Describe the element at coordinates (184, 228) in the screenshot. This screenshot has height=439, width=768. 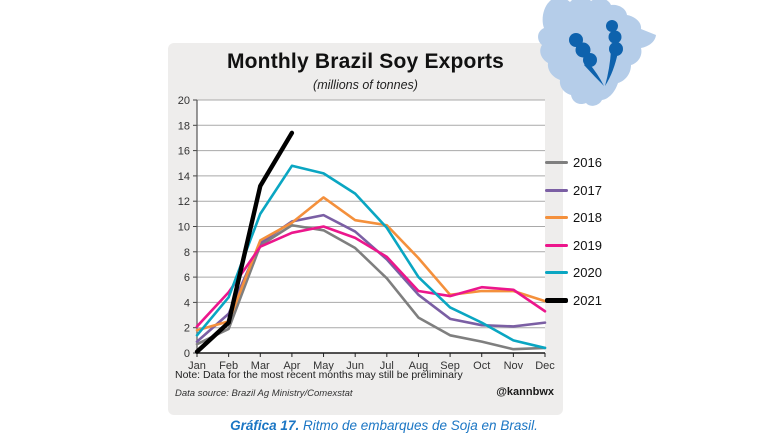
I see `y-tick-label: 10` at that location.